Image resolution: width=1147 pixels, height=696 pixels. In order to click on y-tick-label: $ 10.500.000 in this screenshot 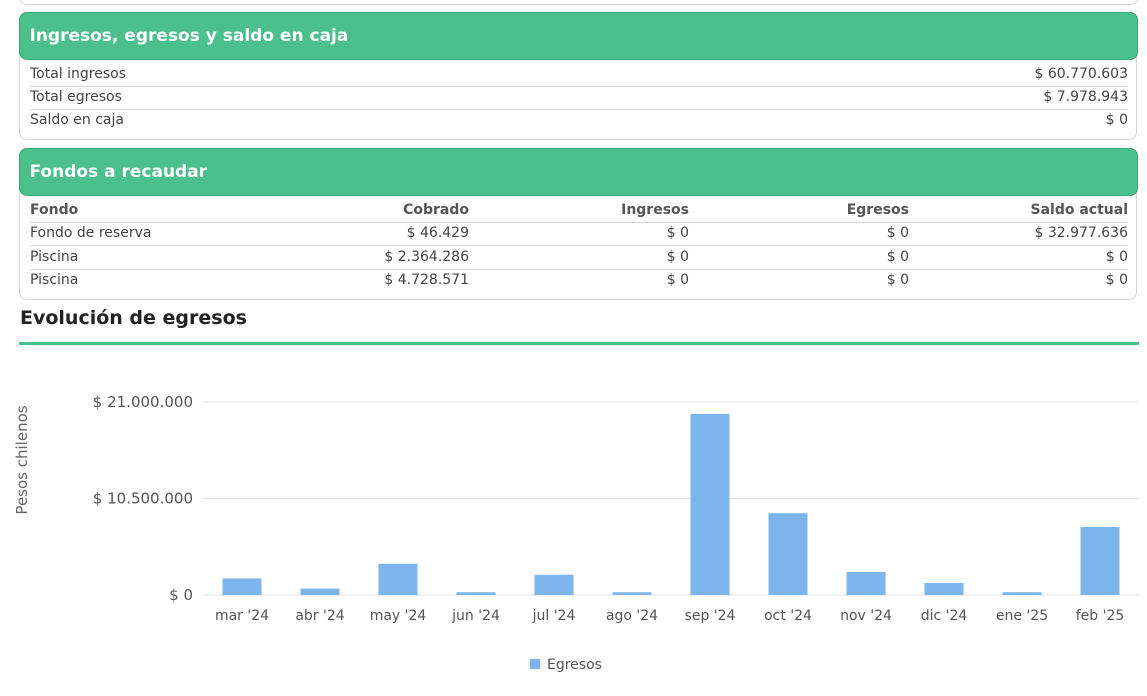, I will do `click(143, 499)`.